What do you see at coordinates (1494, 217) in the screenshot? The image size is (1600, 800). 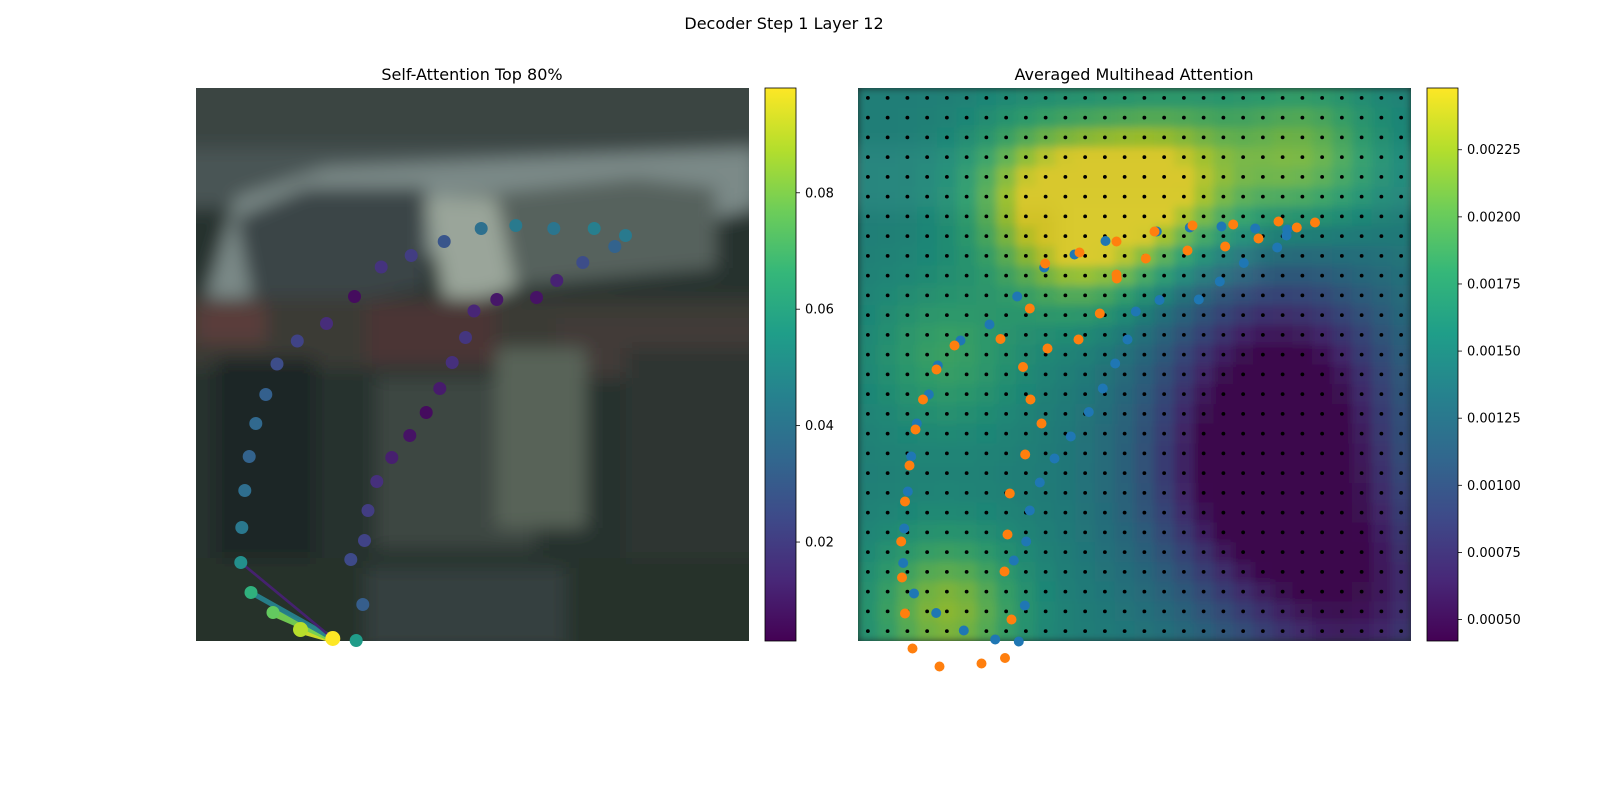 I see `colorbar-tick-label: 0.00200` at bounding box center [1494, 217].